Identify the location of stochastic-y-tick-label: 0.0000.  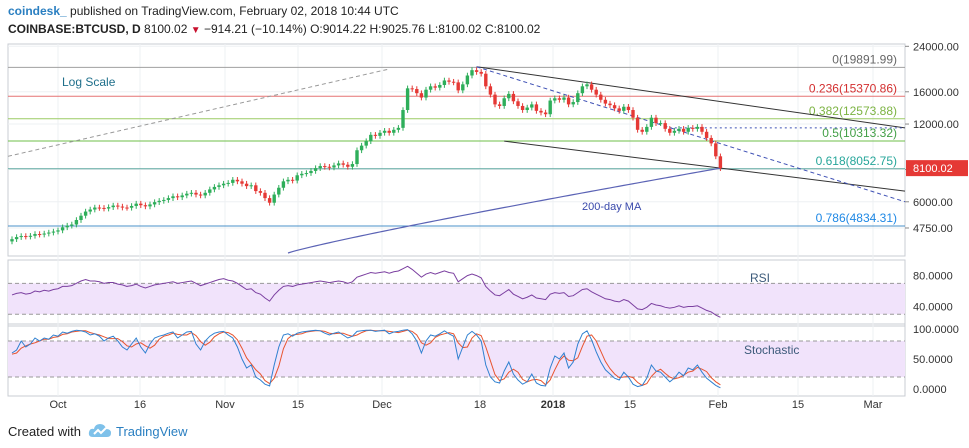
(930, 390).